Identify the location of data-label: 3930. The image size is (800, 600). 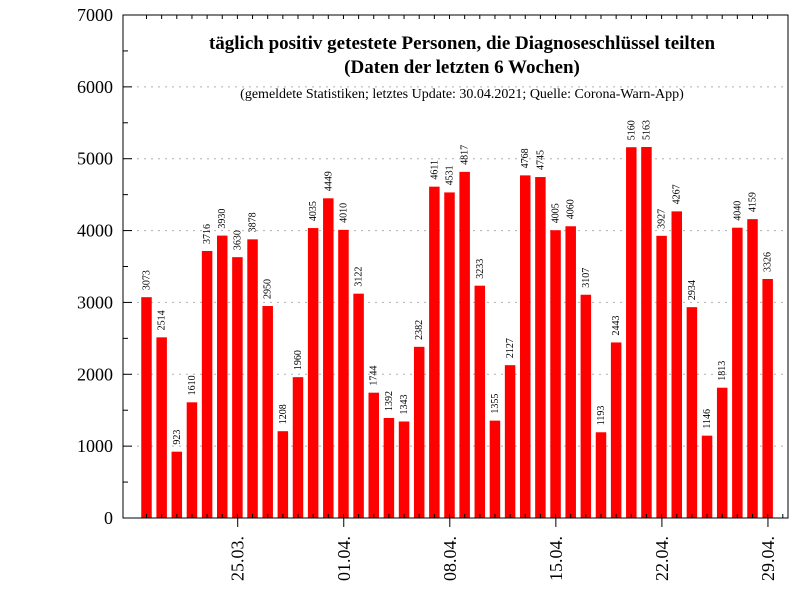
(222, 219).